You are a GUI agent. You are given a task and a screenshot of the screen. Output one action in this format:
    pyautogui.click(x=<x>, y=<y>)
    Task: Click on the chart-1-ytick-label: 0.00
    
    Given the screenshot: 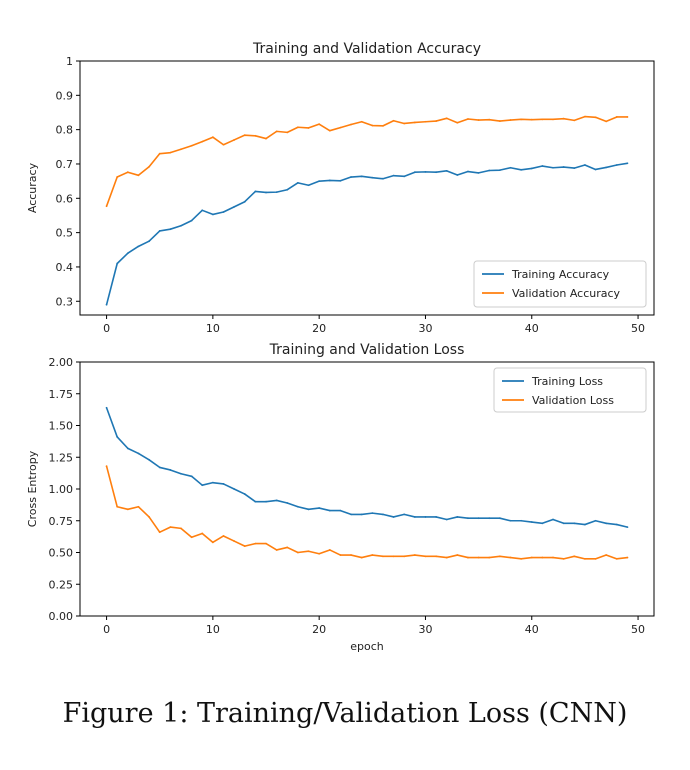 What is the action you would take?
    pyautogui.click(x=61, y=616)
    